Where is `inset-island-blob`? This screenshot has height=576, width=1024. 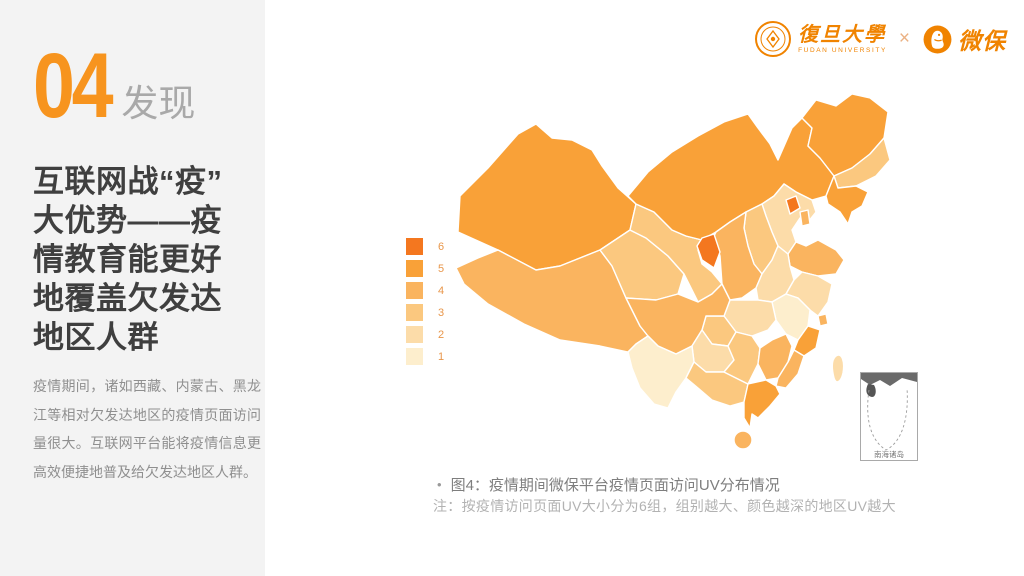 inset-island-blob is located at coordinates (871, 390).